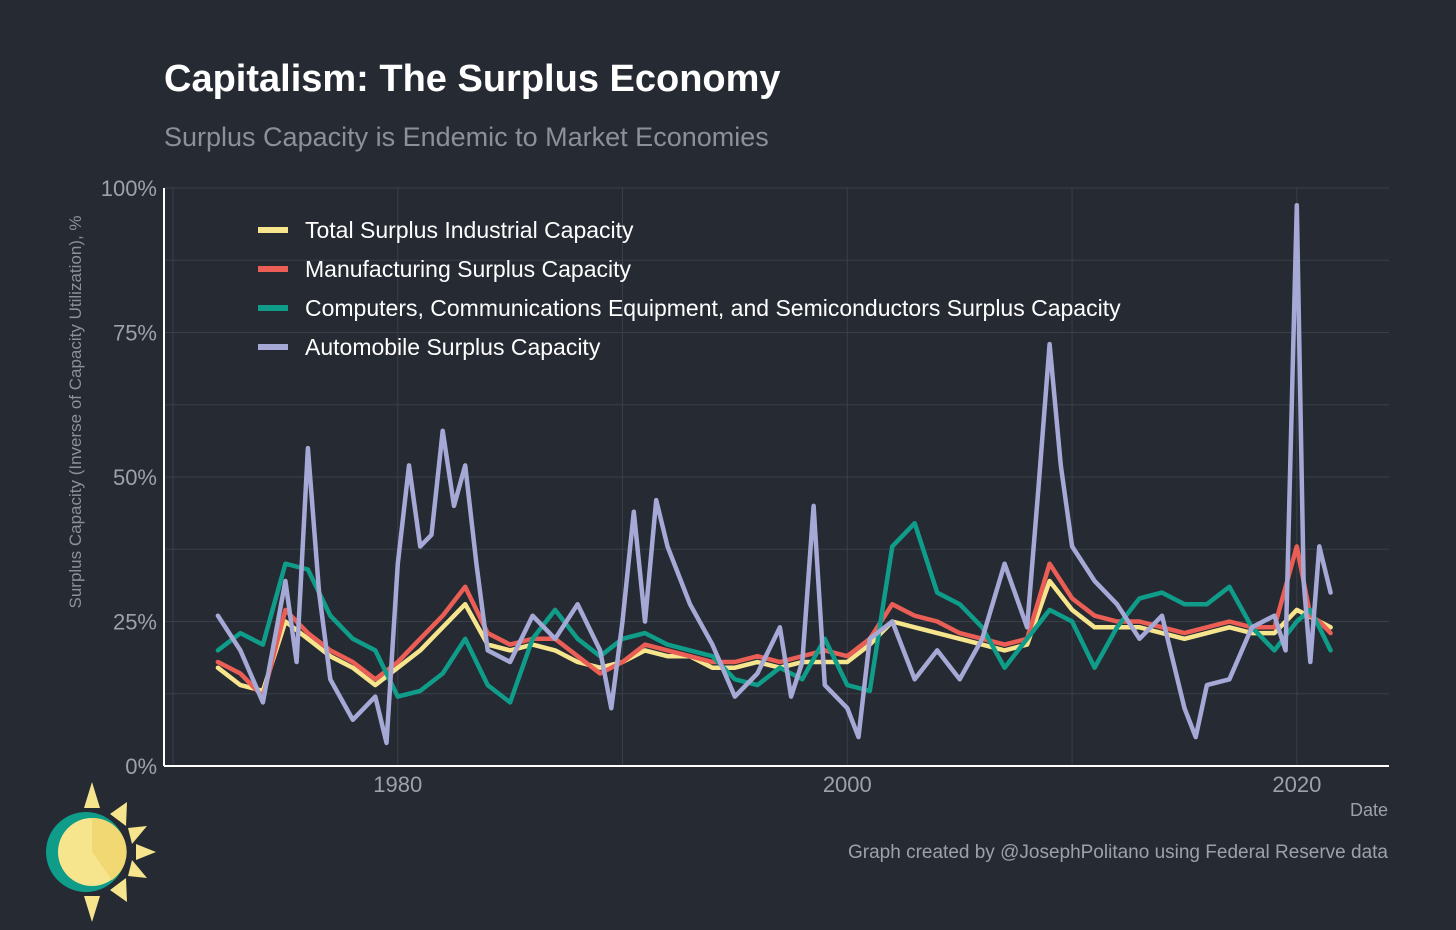  I want to click on y-tick-label: 0%, so click(141, 766).